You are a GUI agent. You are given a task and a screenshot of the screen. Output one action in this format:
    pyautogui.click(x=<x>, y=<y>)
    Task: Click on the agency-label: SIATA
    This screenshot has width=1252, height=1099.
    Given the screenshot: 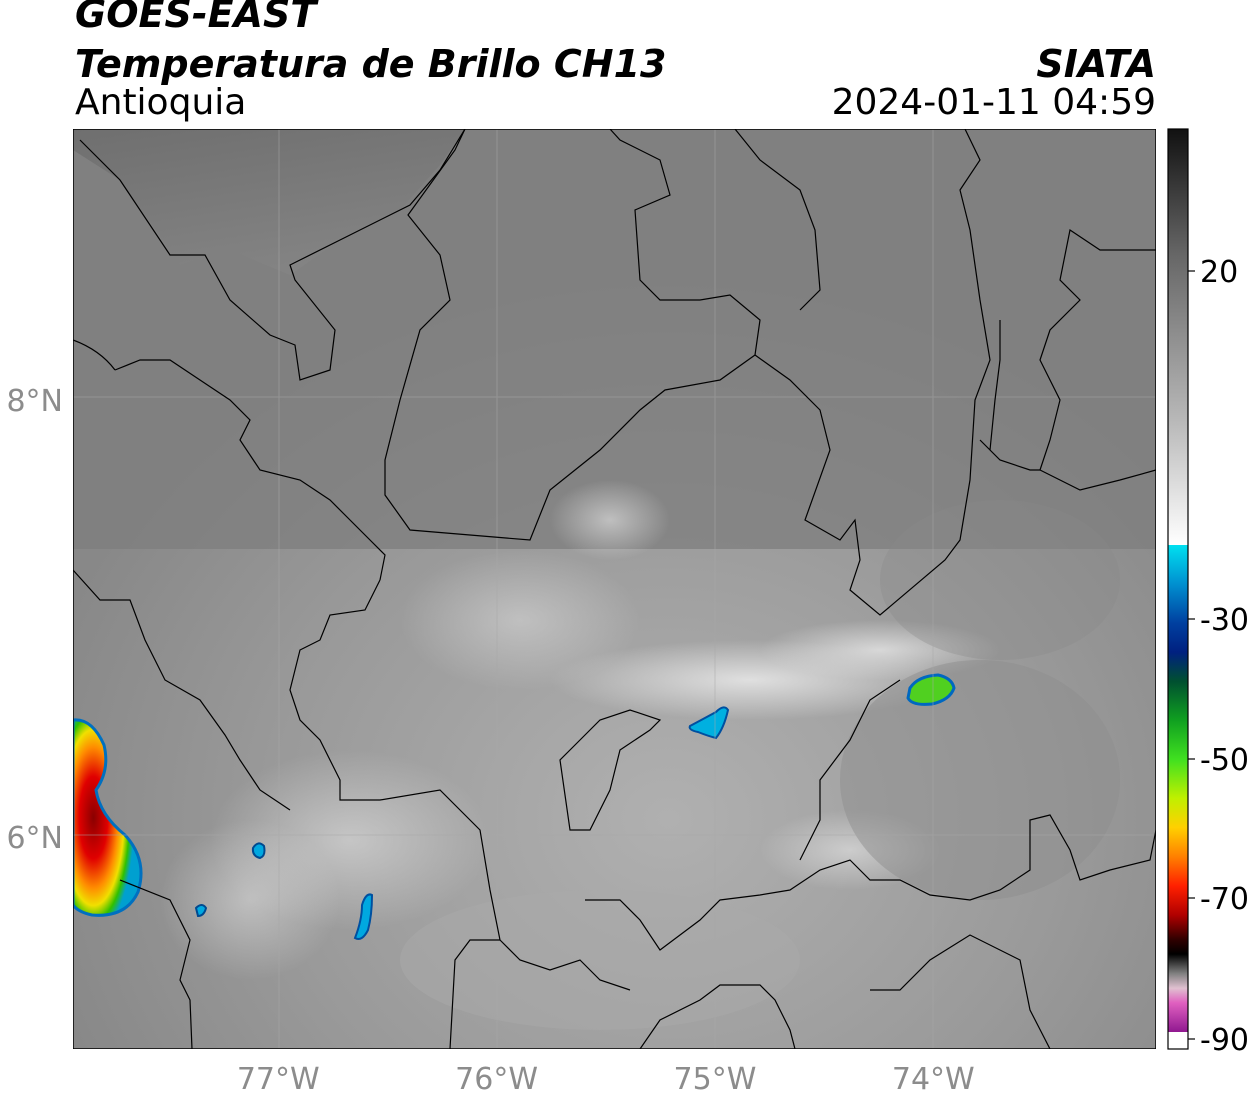 What is the action you would take?
    pyautogui.click(x=1096, y=64)
    